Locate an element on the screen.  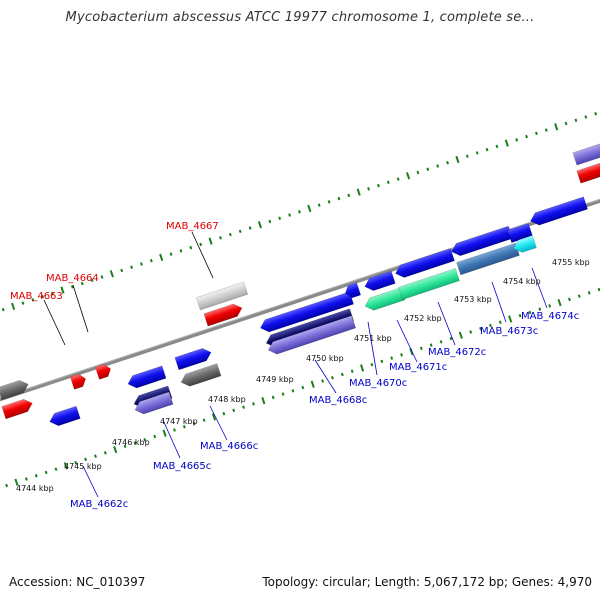
gene-label-mab-4667: MAB_4667 is located at coordinates (192, 226).